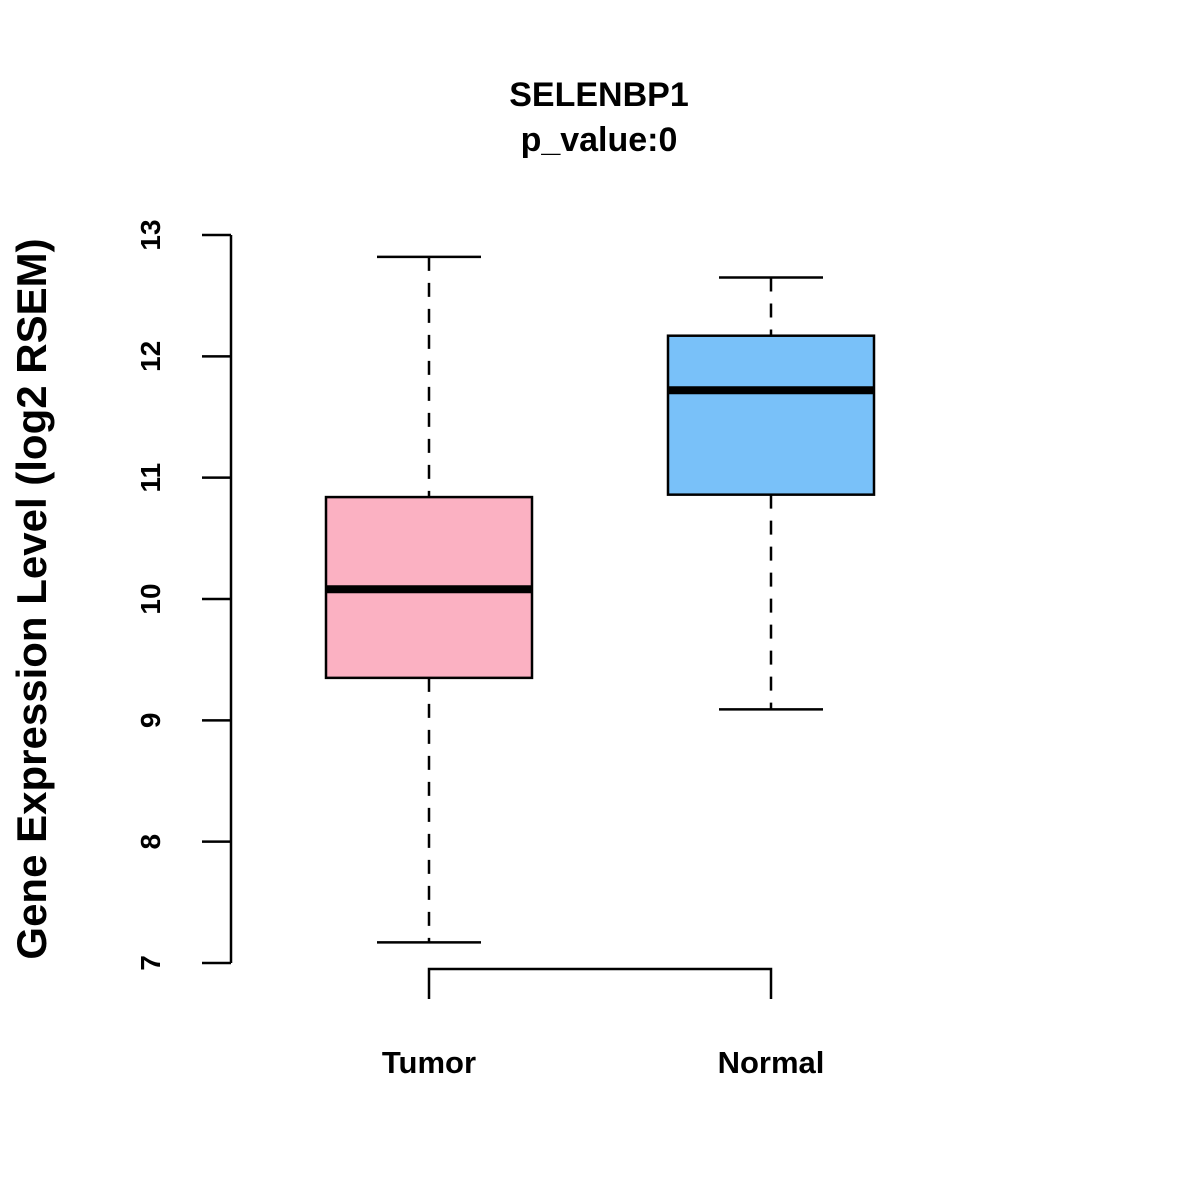 The image size is (1200, 1200). I want to click on box-normal, so click(771, 493).